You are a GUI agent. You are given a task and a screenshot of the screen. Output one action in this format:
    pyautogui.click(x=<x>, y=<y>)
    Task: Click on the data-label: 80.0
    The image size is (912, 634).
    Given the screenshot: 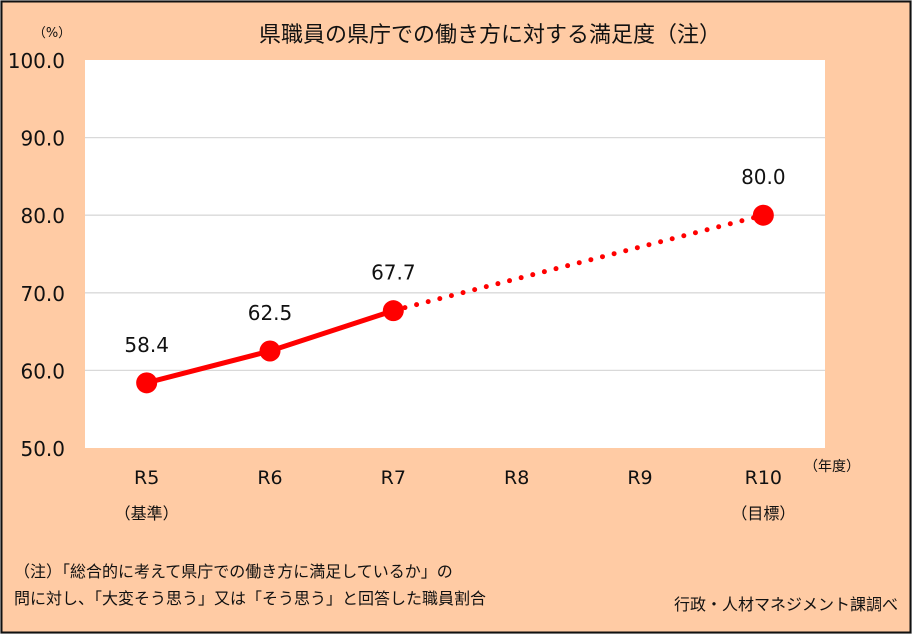 What is the action you would take?
    pyautogui.click(x=763, y=177)
    